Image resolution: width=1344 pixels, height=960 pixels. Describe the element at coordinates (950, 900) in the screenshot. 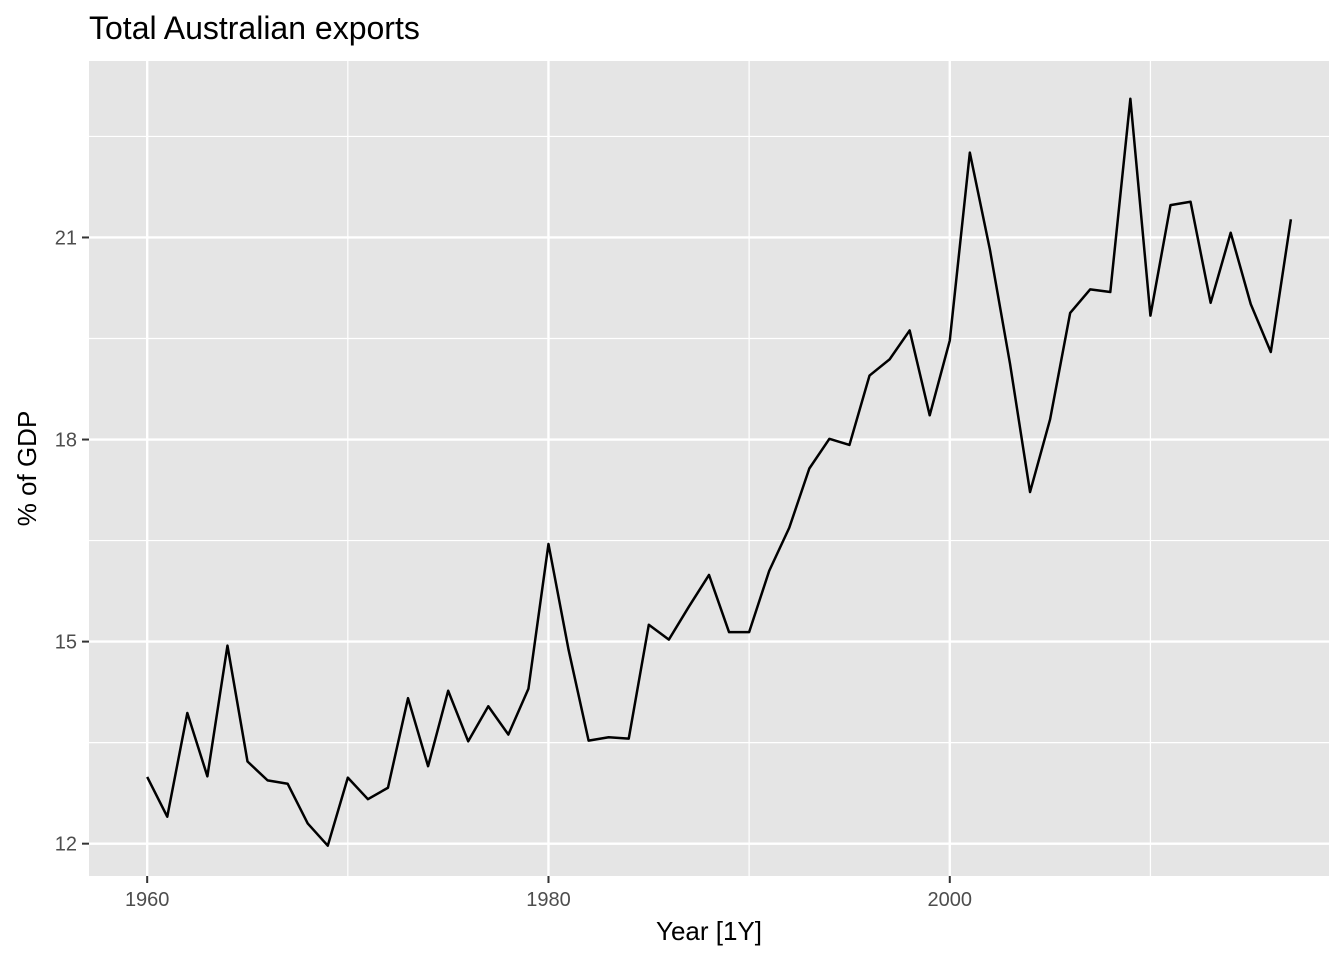

I see `x-tick-label: 2000` at that location.